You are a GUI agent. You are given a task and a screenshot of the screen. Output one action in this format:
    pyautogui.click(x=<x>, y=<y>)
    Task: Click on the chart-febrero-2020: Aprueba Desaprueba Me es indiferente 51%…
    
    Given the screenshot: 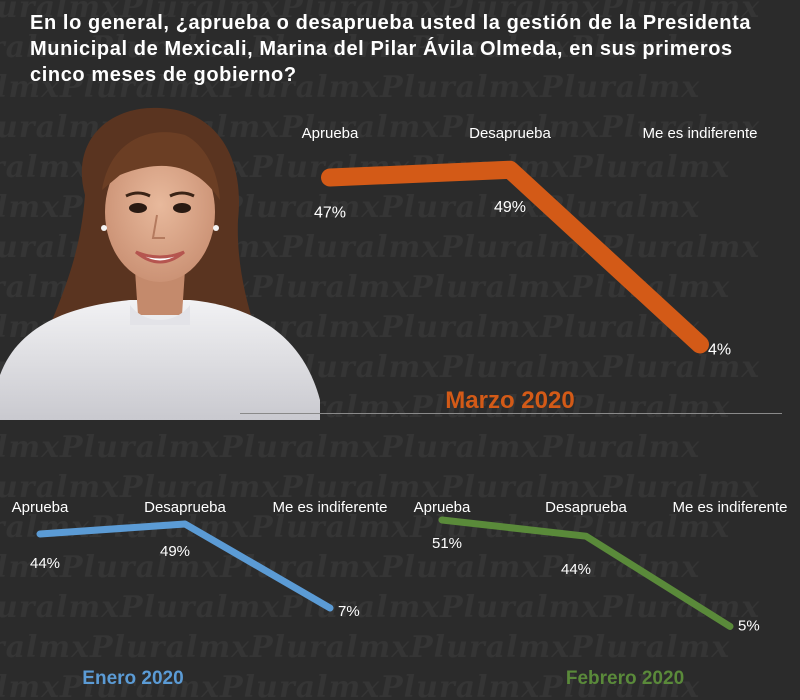 What is the action you would take?
    pyautogui.click(x=601, y=594)
    